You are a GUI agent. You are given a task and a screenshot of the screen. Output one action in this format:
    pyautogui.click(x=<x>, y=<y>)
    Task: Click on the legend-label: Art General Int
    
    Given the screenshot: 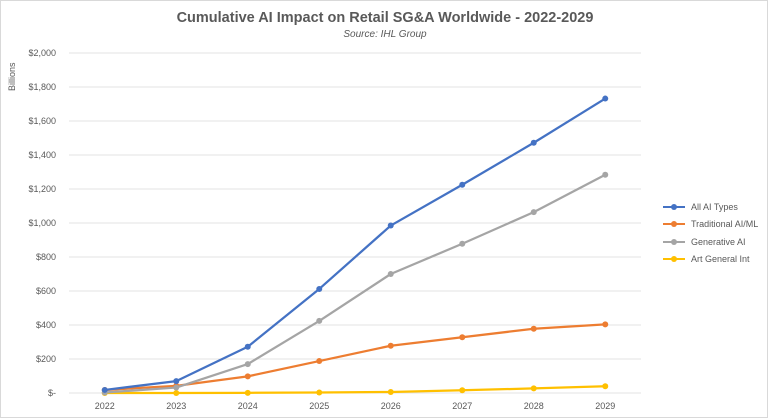 What is the action you would take?
    pyautogui.click(x=720, y=259)
    